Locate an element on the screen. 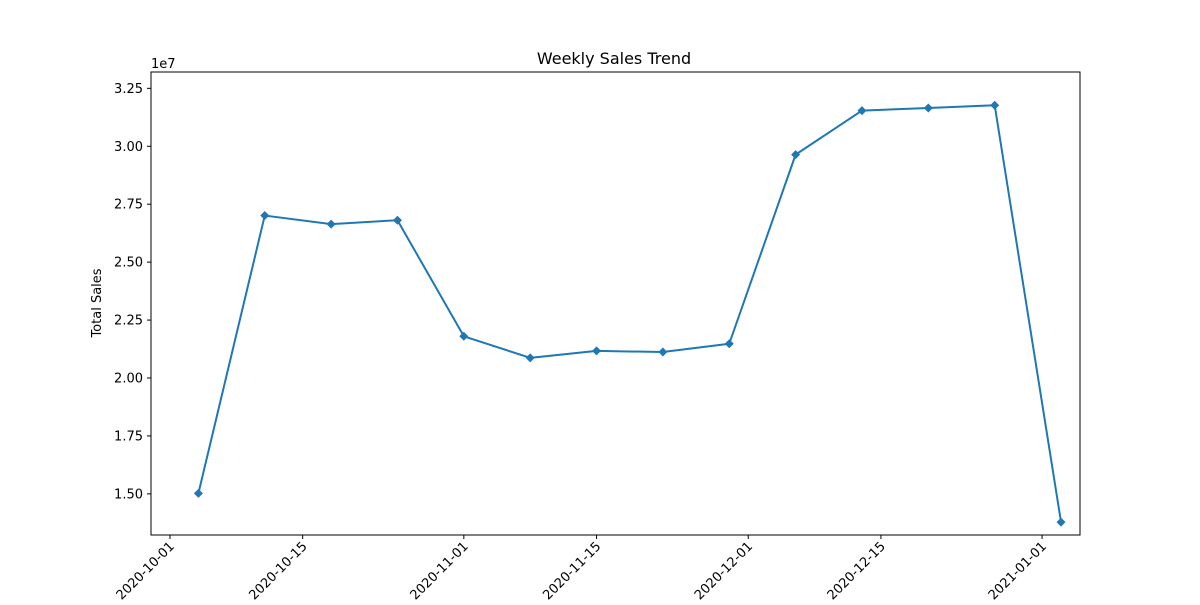  y-tick-label: 2.50 is located at coordinates (128, 263).